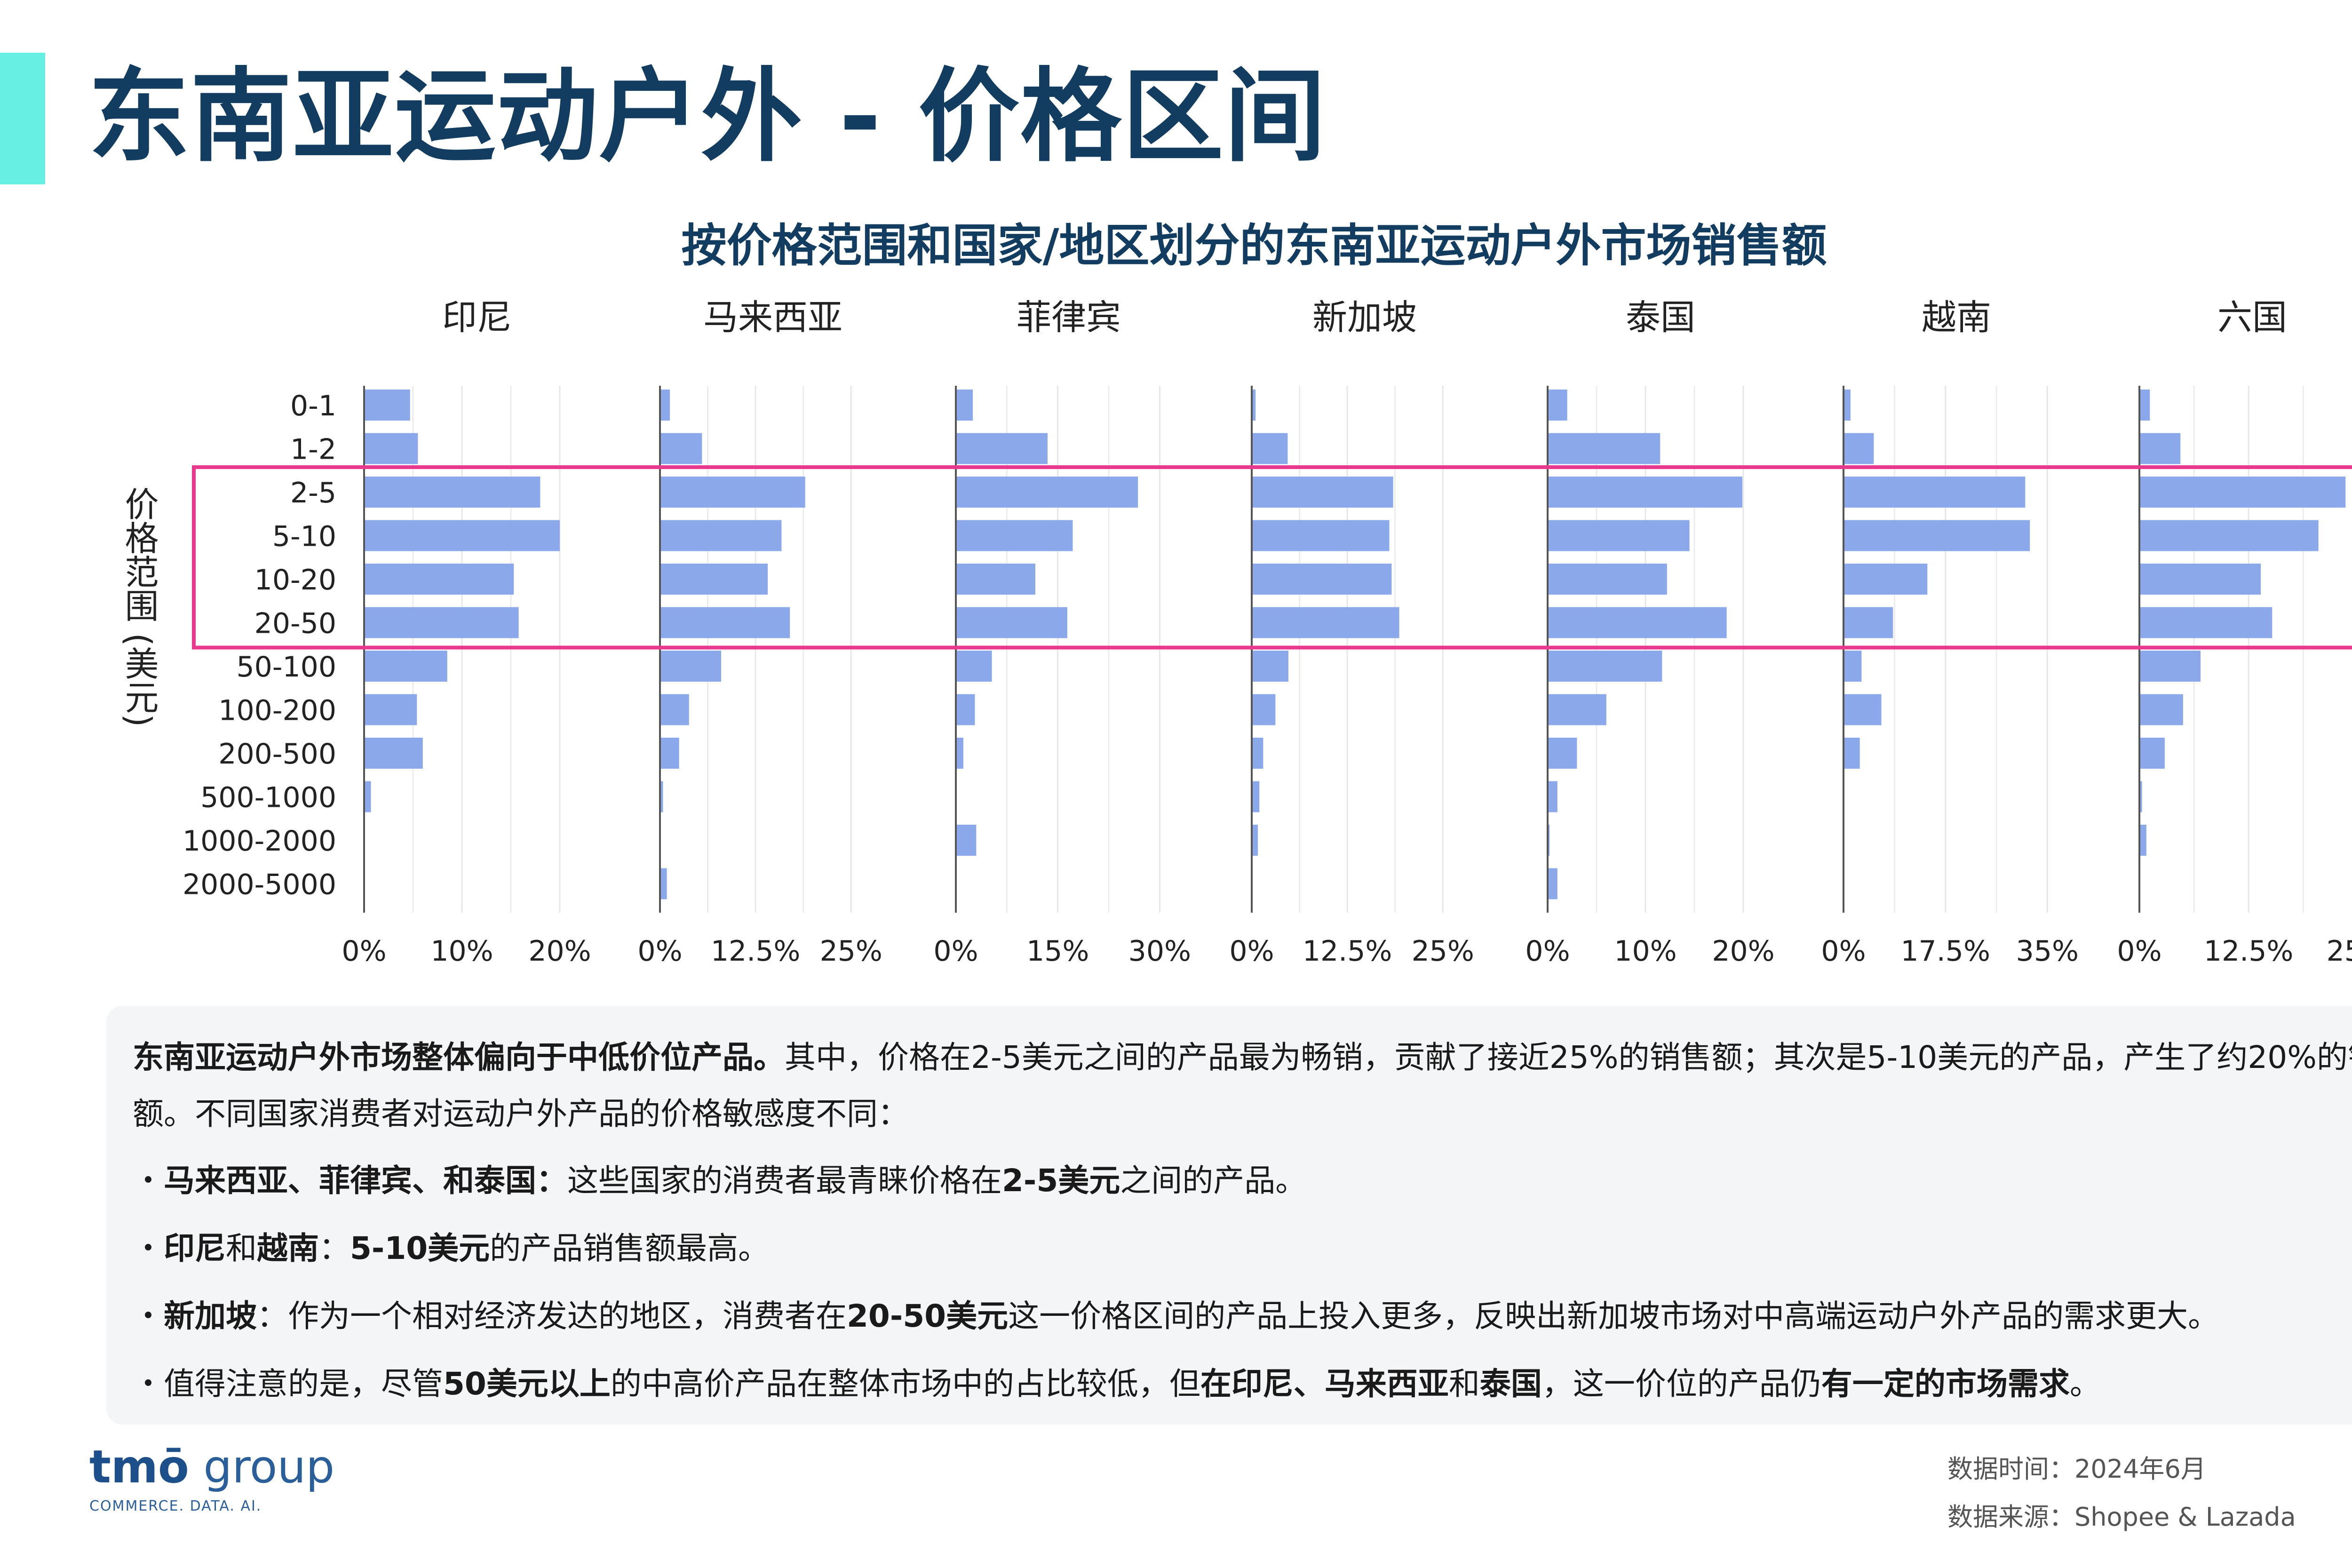  Describe the element at coordinates (286, 667) in the screenshot. I see `category-label: 50-100` at that location.